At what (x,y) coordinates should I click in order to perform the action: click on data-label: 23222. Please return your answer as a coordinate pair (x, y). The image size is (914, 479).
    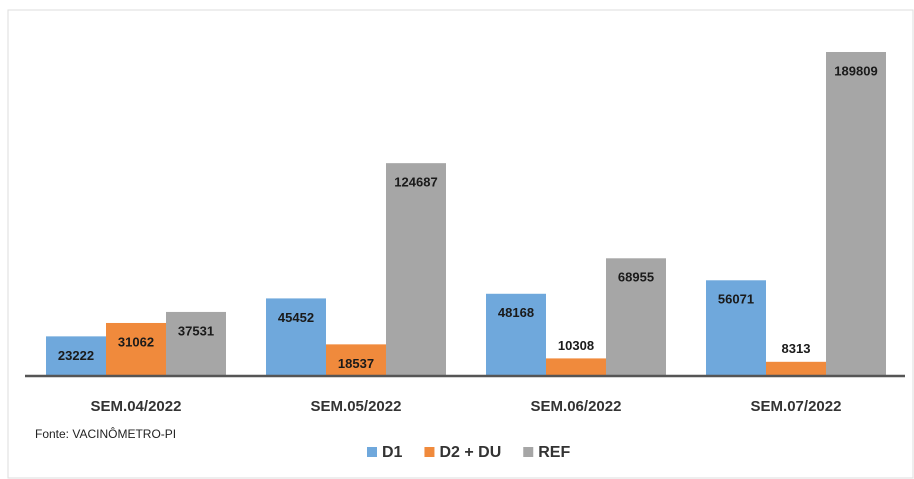
    Looking at the image, I should click on (76, 355).